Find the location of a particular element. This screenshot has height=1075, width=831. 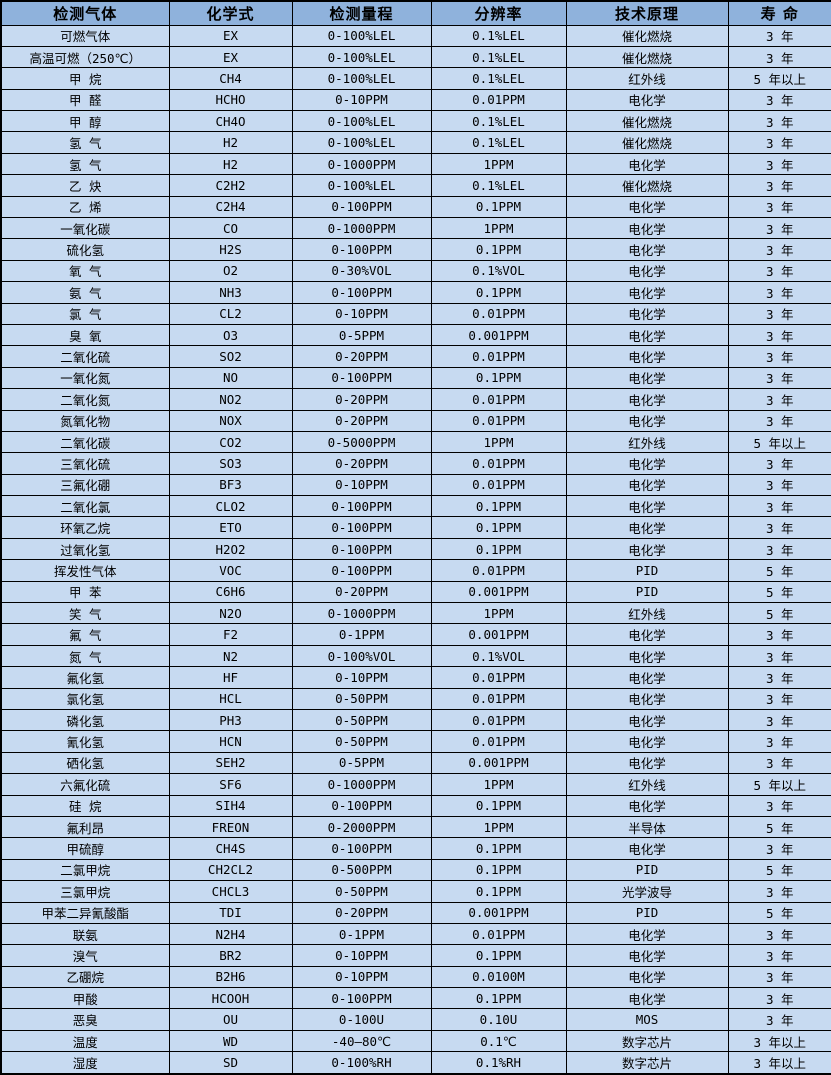

cell-gas-name: 甲 醛 is located at coordinates (85, 100).